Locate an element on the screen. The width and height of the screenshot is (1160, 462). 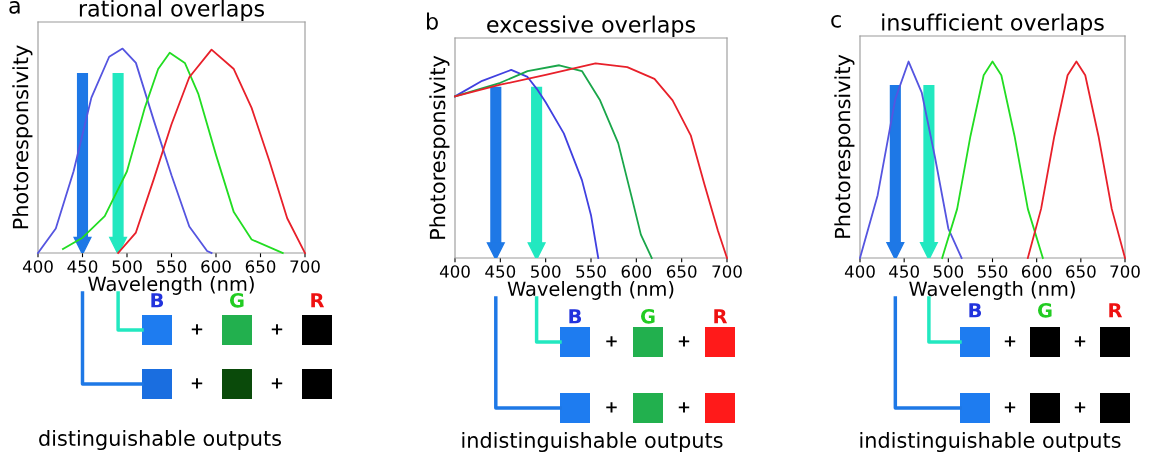
text: b is located at coordinates (432, 21).